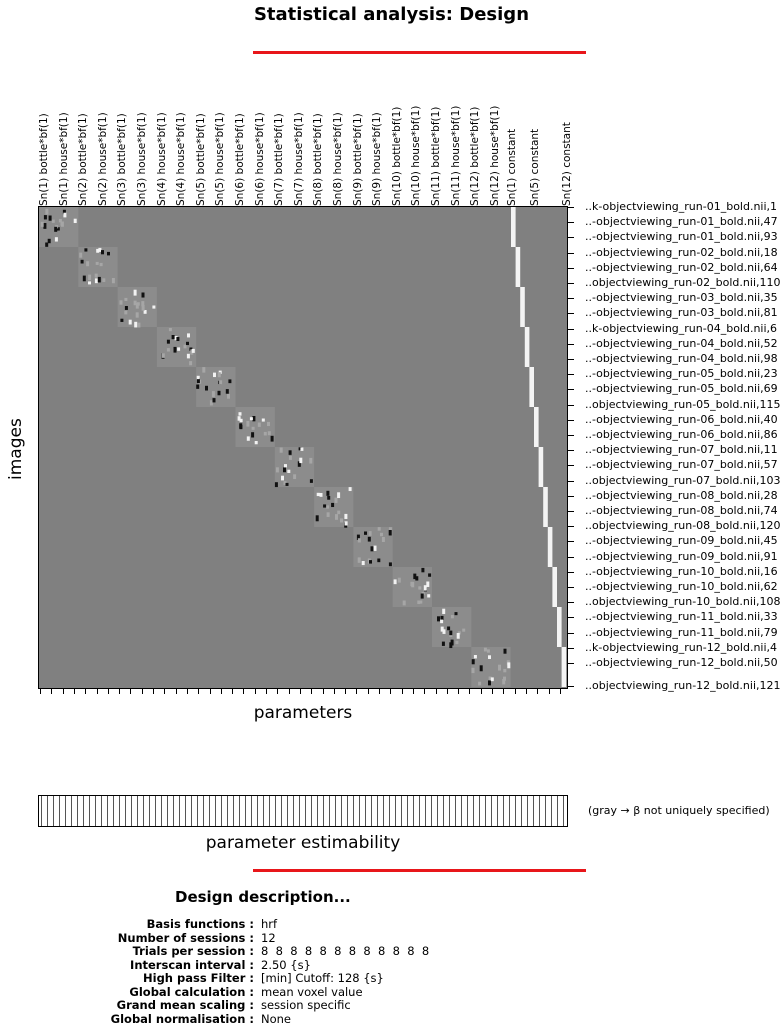 The height and width of the screenshot is (1028, 783). Describe the element at coordinates (396, 156) in the screenshot. I see `column-header: Sn(10) bottle*bf(1)` at that location.